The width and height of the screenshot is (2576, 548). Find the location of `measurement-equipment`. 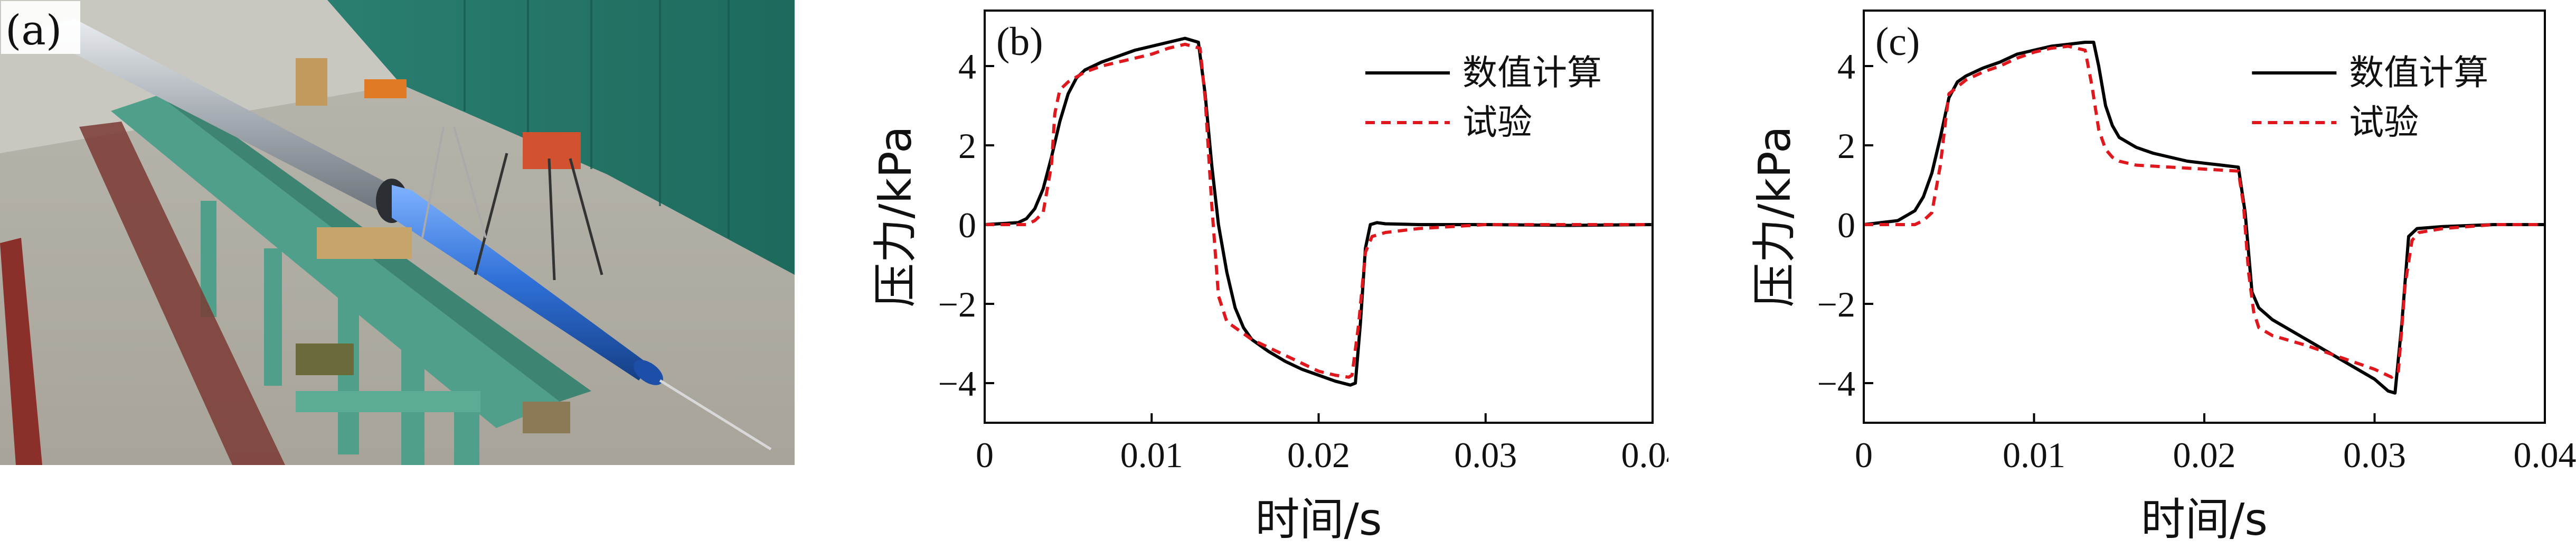

measurement-equipment is located at coordinates (449, 245).